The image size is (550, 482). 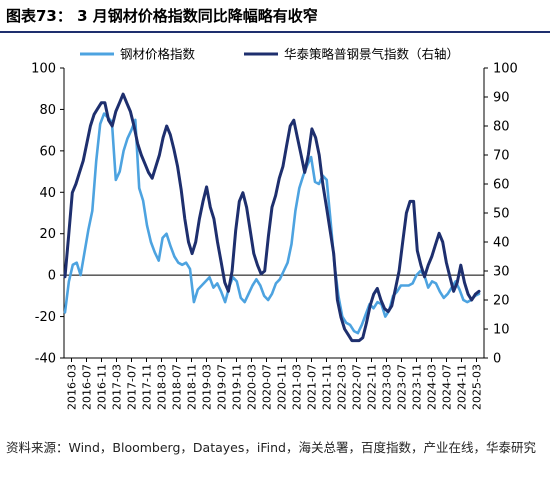 What do you see at coordinates (372, 387) in the screenshot?
I see `x-tick-label: 2022-11` at bounding box center [372, 387].